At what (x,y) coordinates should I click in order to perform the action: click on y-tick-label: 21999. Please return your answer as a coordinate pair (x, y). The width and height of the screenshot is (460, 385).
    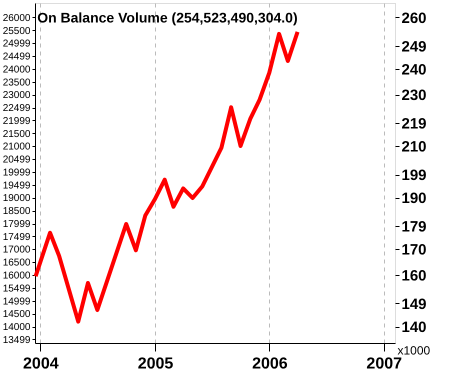
    Looking at the image, I should click on (16, 121).